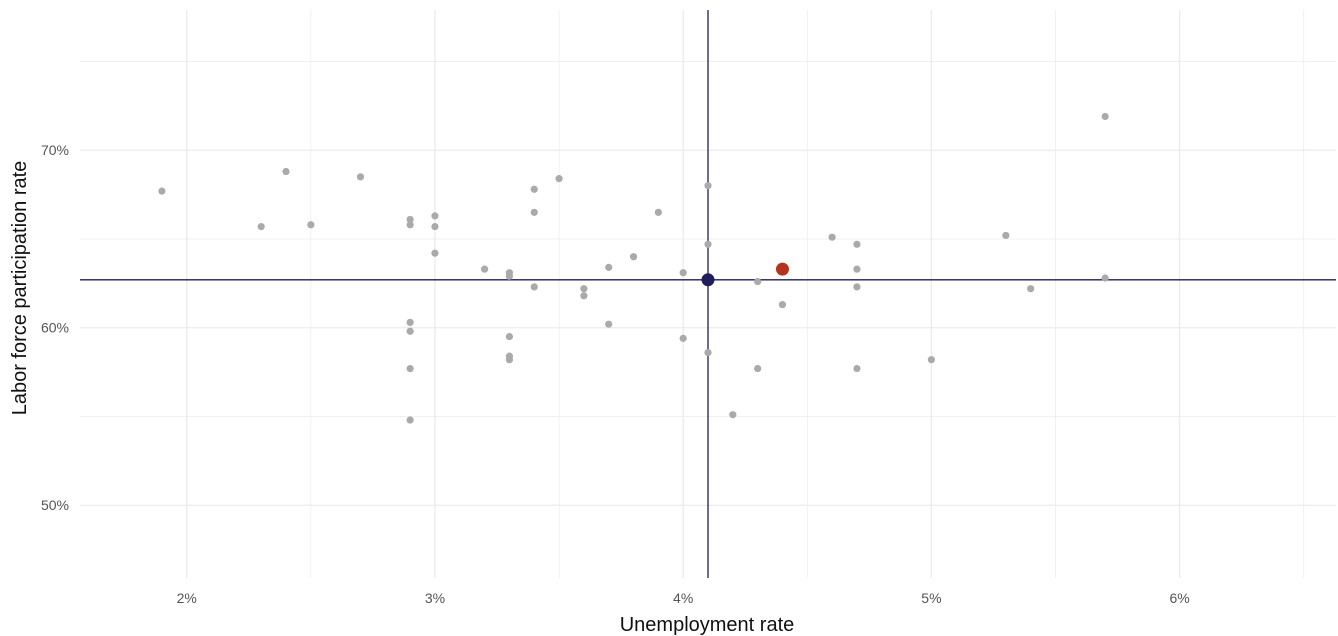 Image resolution: width=1338 pixels, height=636 pixels. Describe the element at coordinates (707, 625) in the screenshot. I see `x-axis-title: Unemployment rate` at that location.